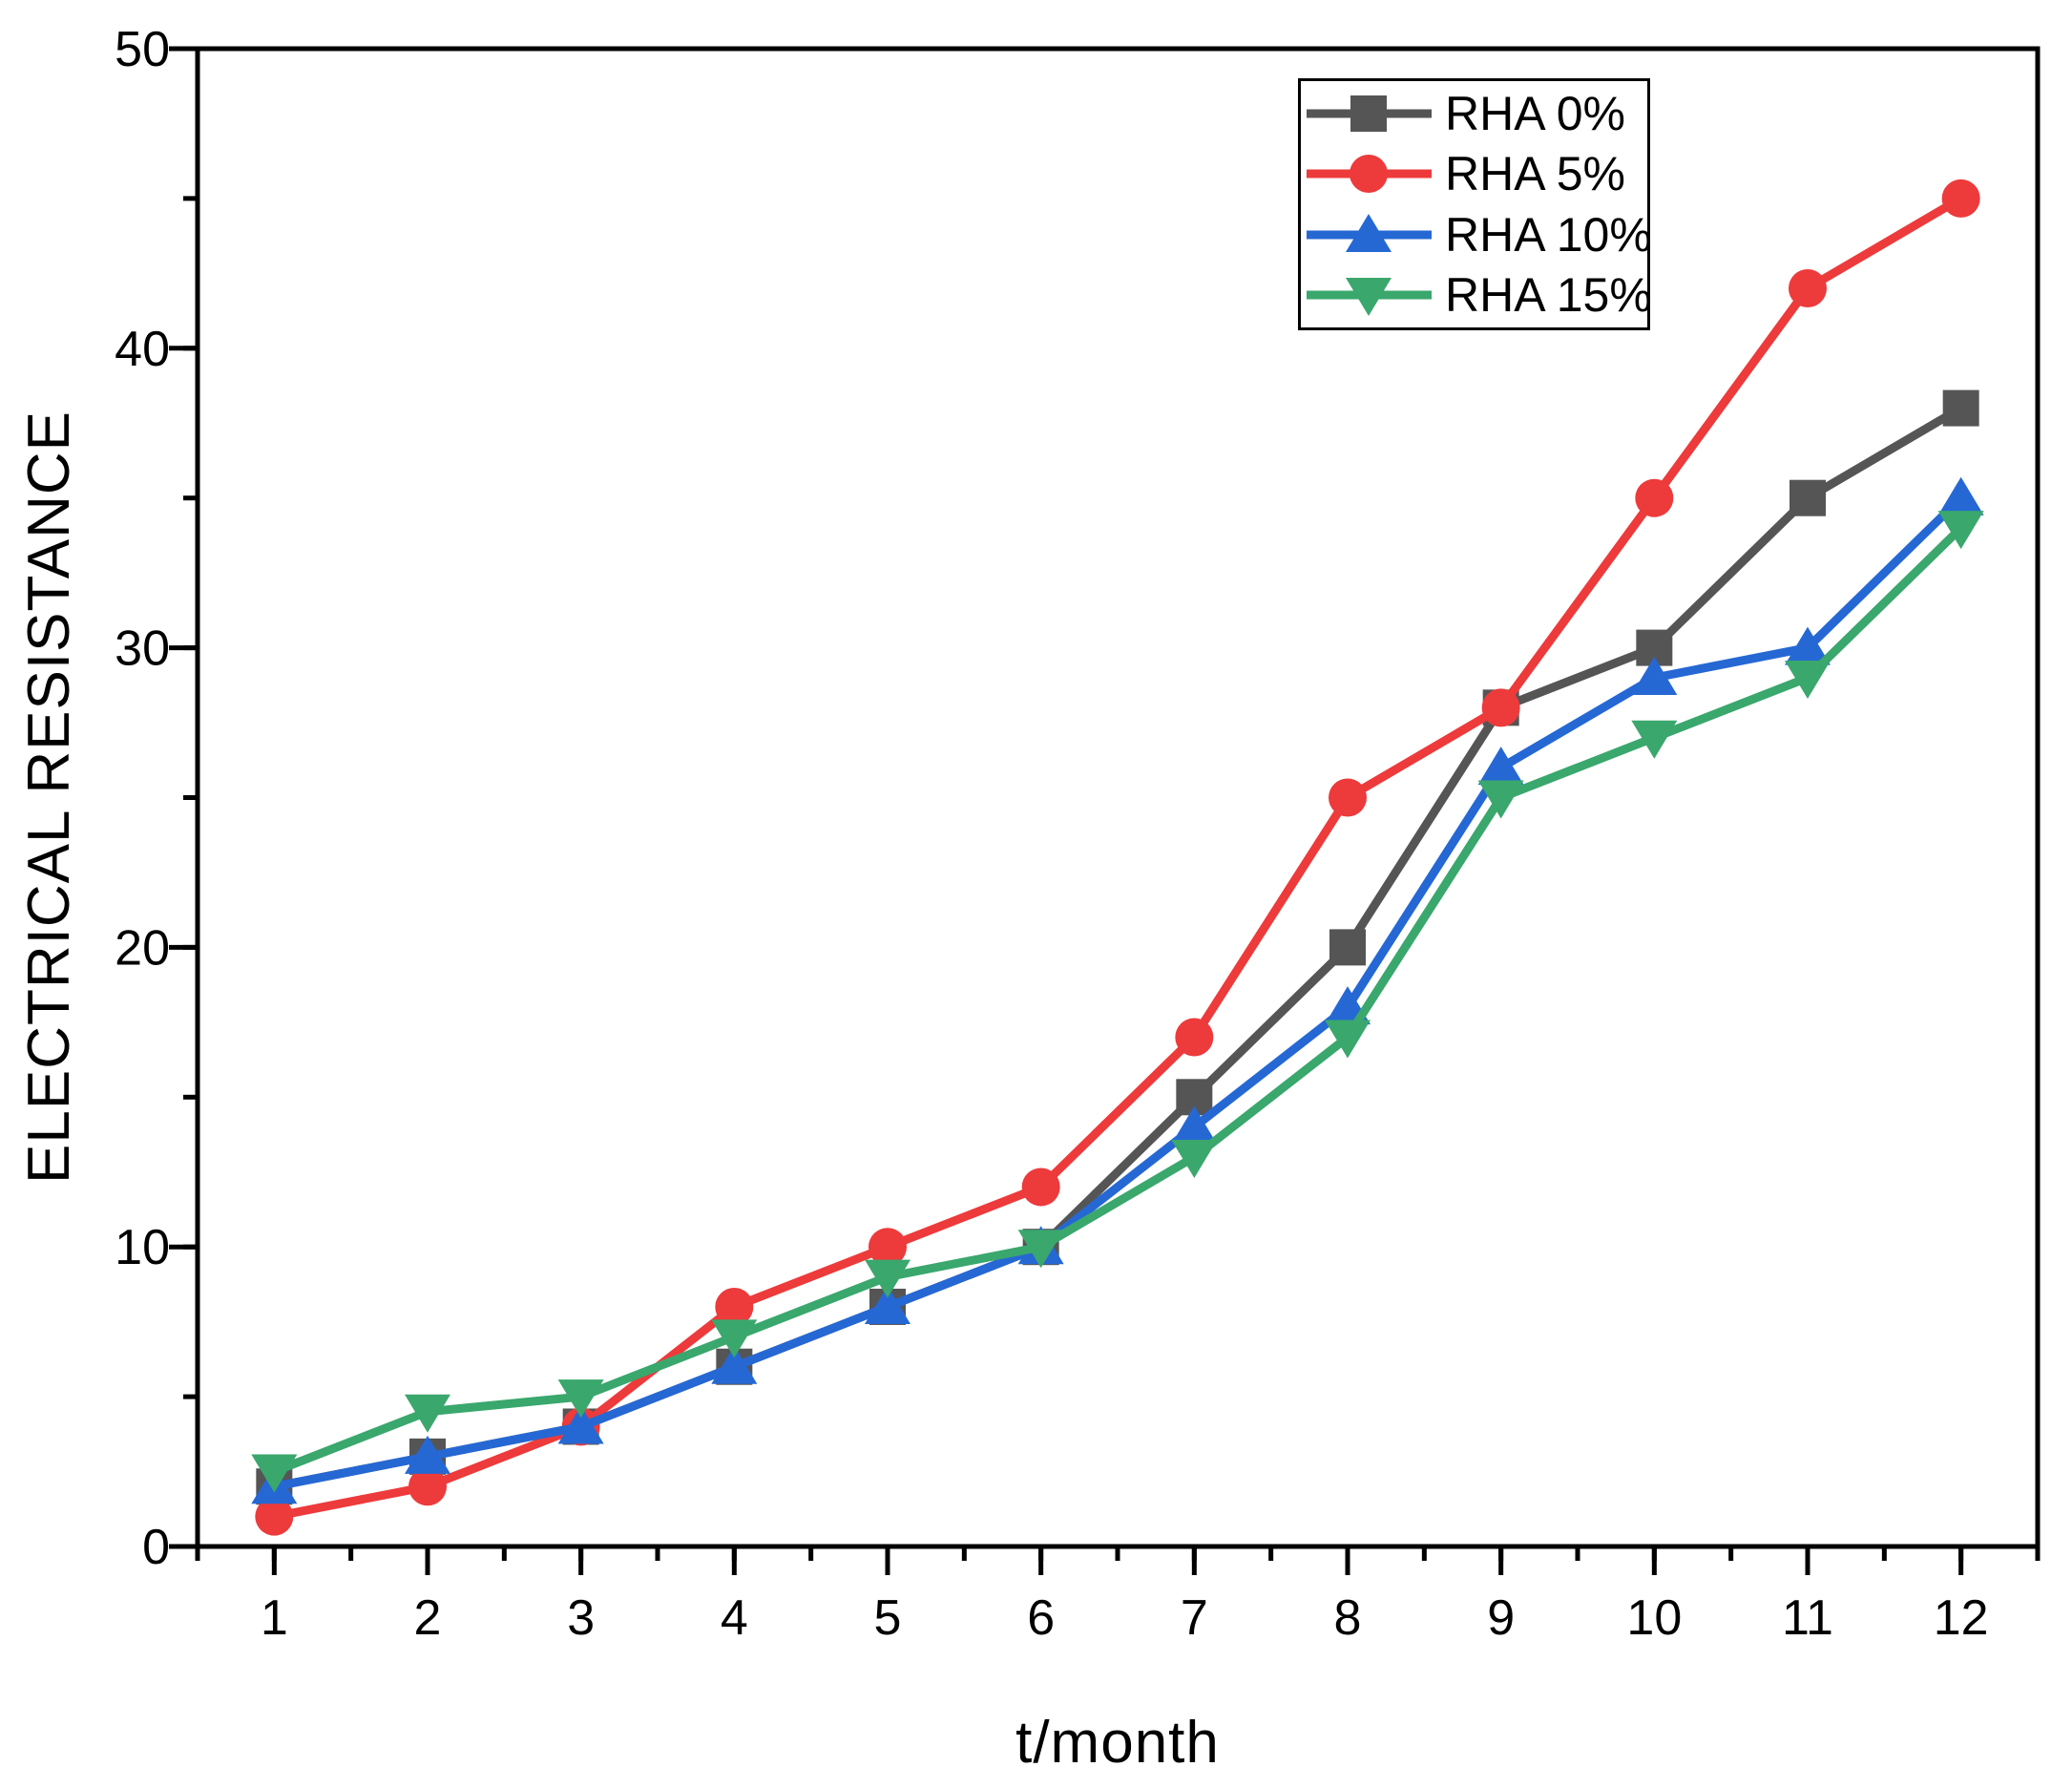  I want to click on x-tick-label: 4, so click(734, 1618).